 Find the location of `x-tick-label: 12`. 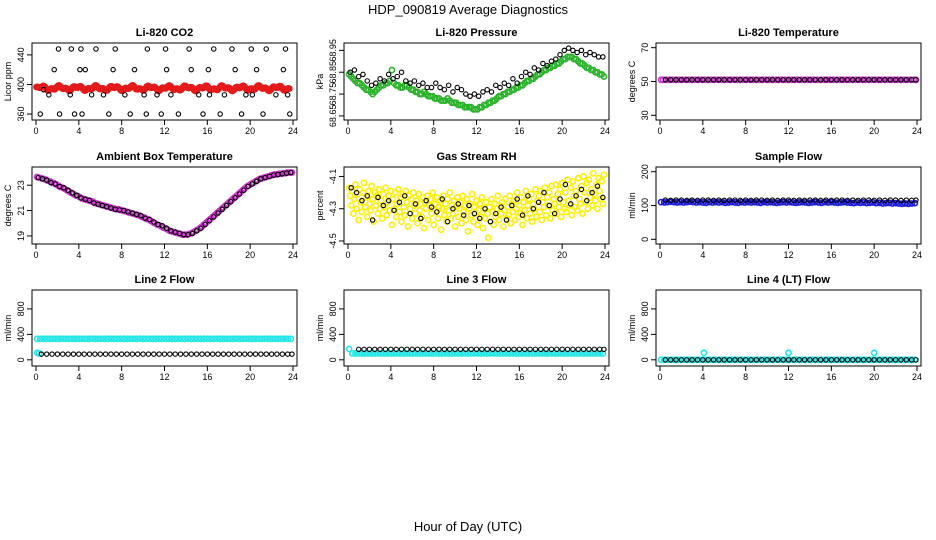

x-tick-label: 12 is located at coordinates (788, 255).